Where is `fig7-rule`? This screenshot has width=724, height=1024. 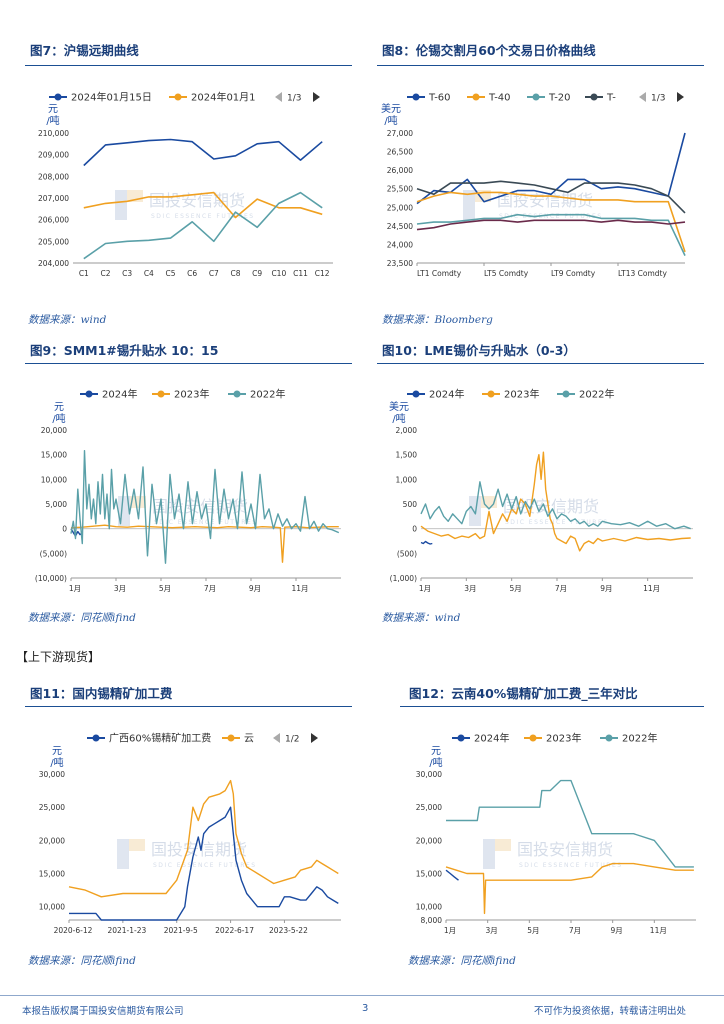 fig7-rule is located at coordinates (188, 65).